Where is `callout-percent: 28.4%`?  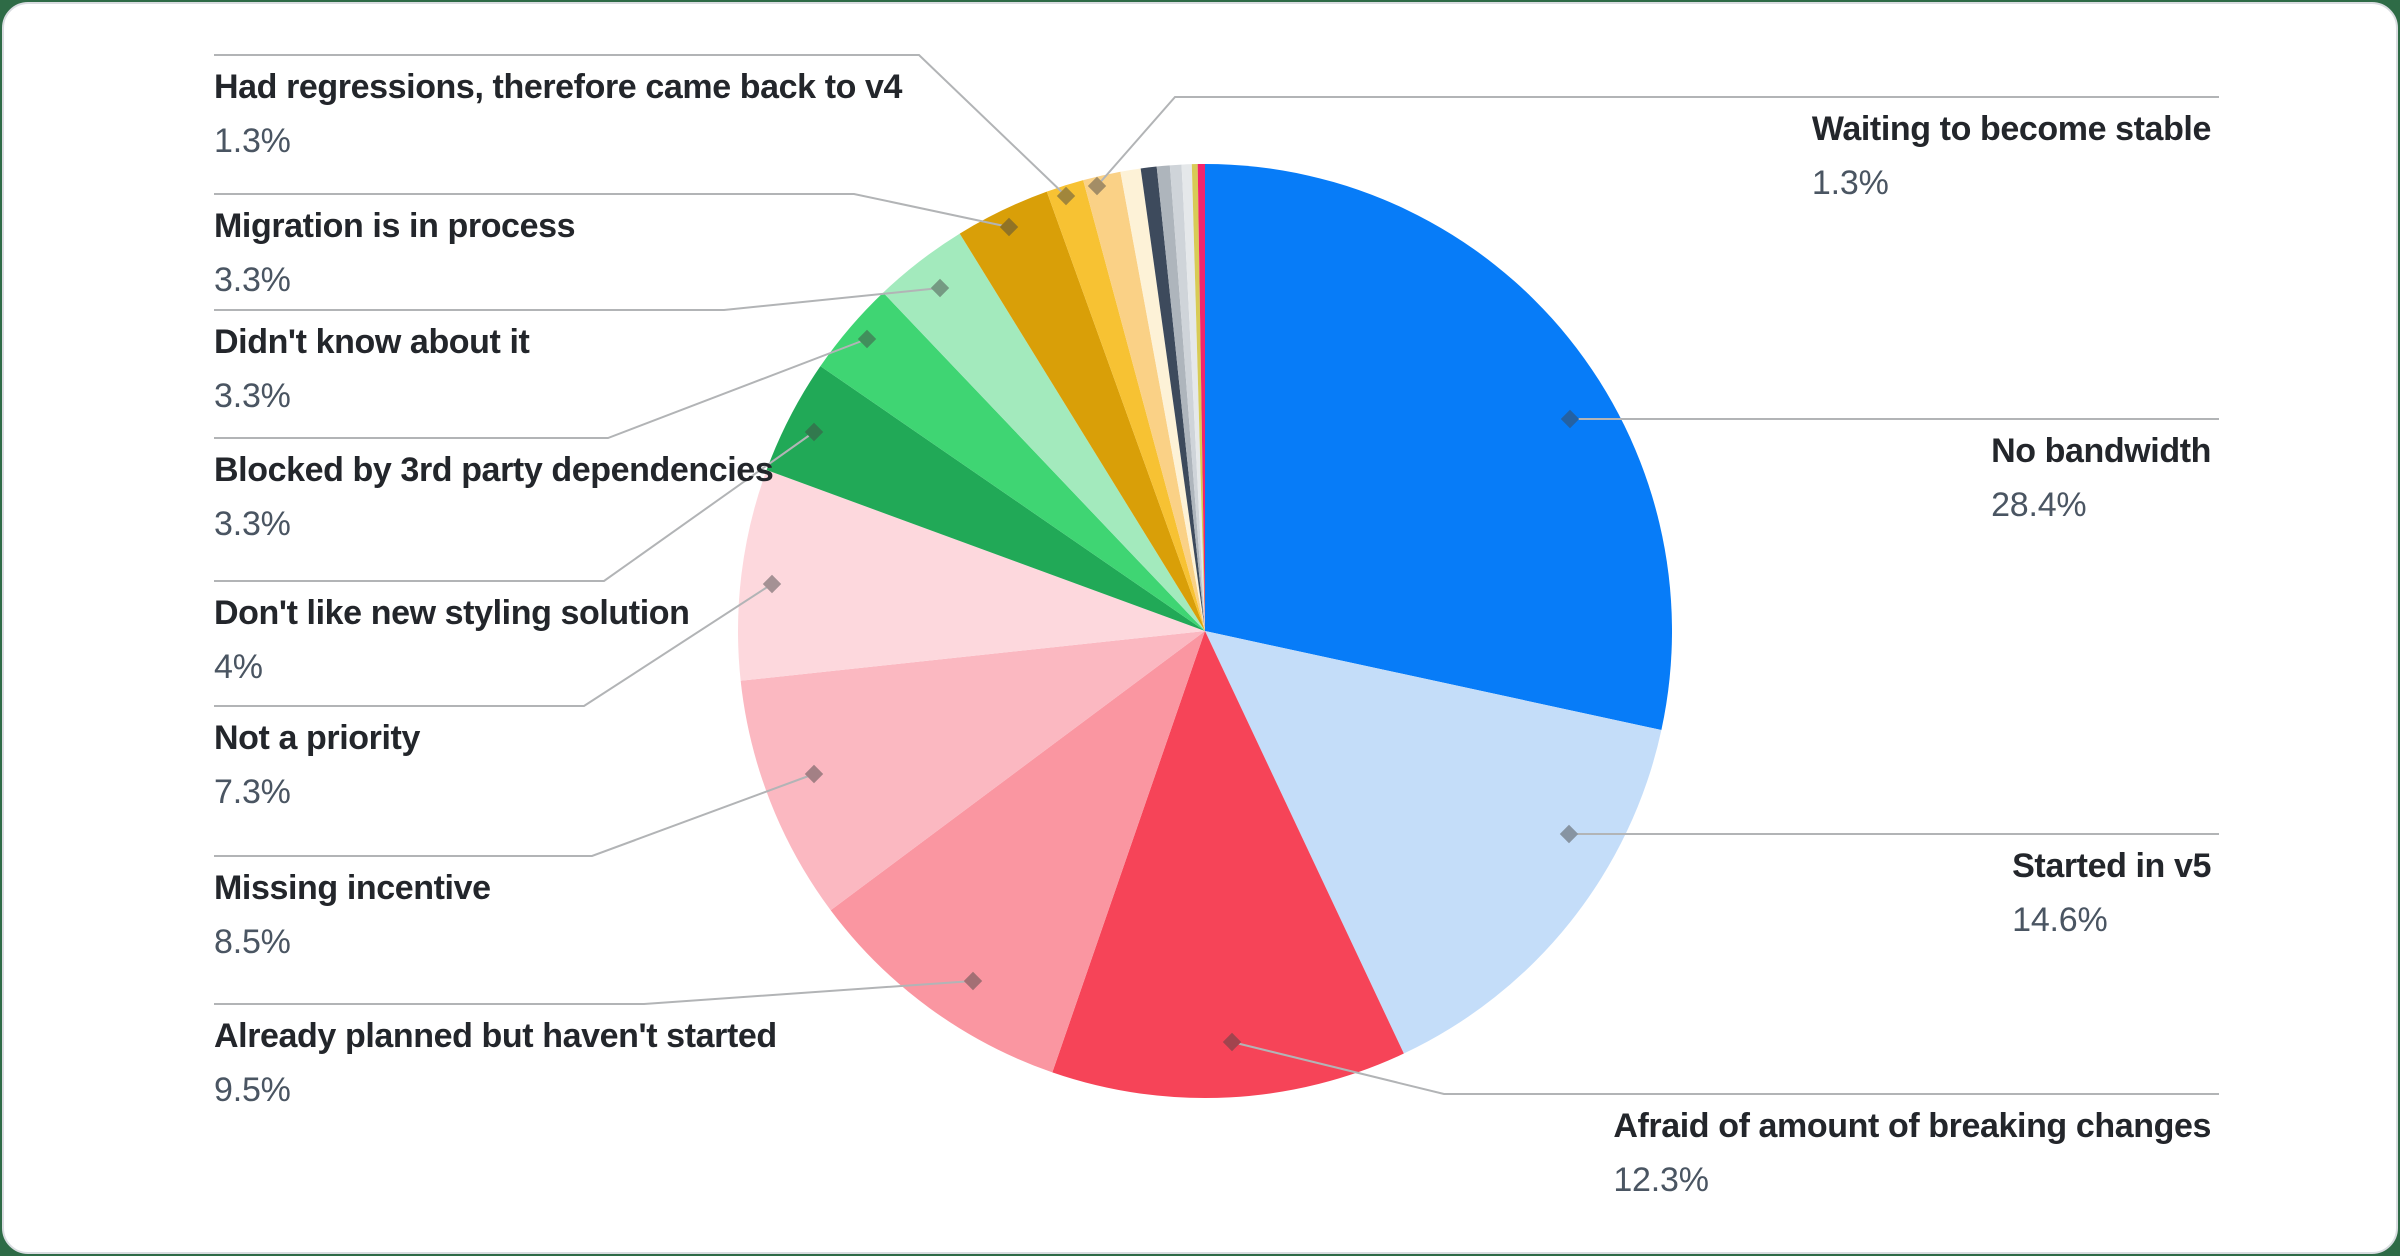 callout-percent: 28.4% is located at coordinates (2039, 505).